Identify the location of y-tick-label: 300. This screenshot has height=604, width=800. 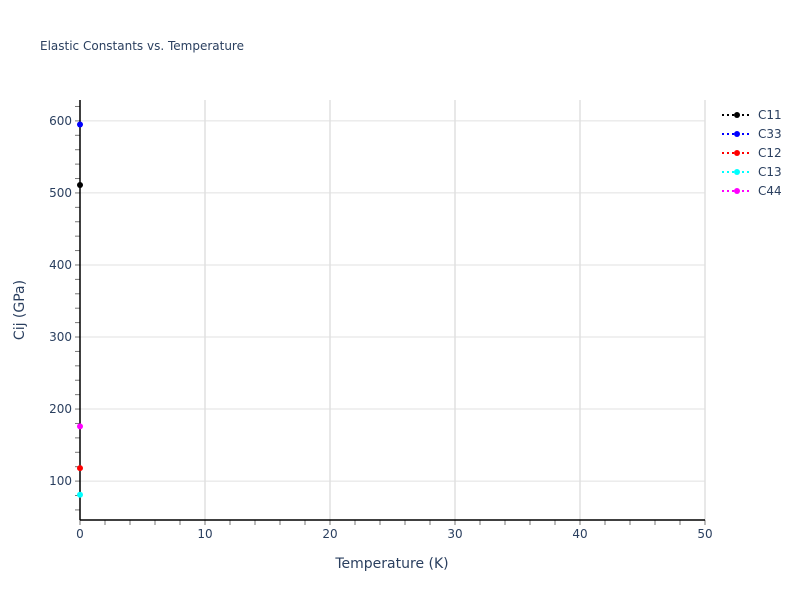
(60, 337).